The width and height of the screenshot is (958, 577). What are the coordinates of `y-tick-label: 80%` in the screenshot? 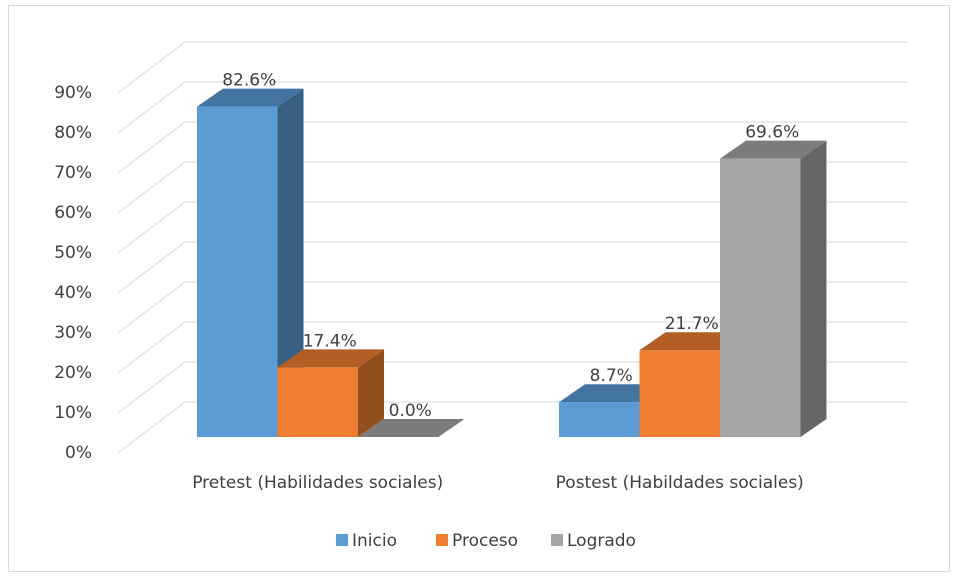 It's located at (73, 133).